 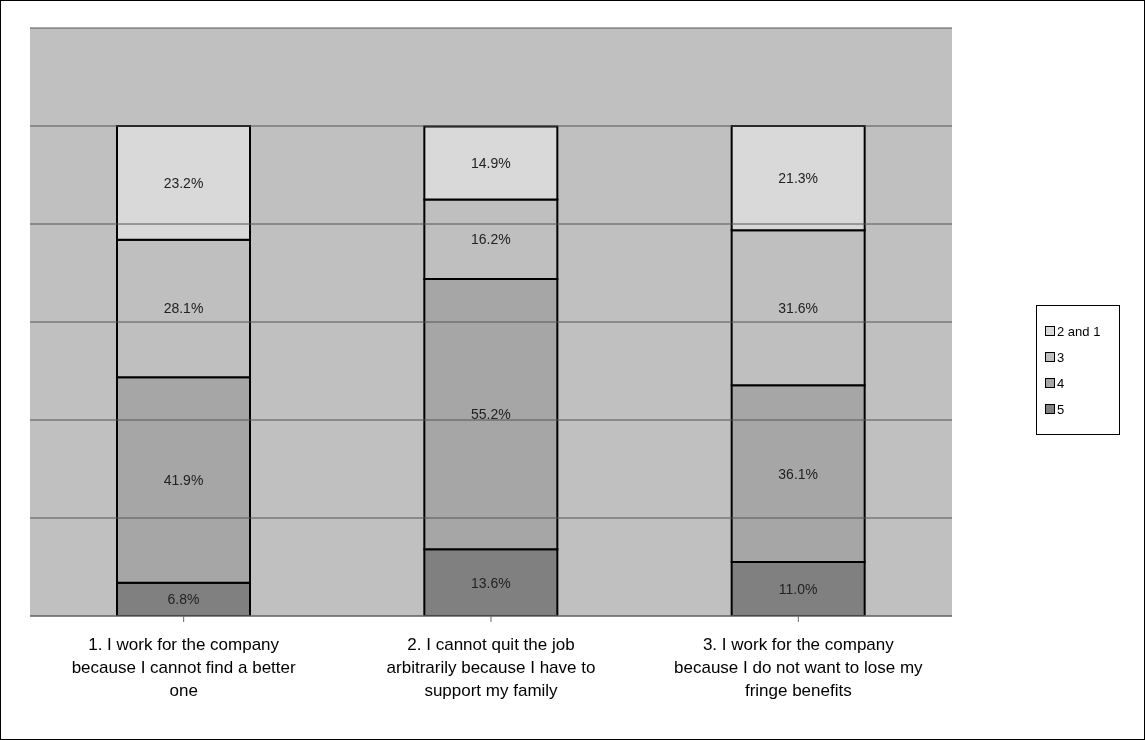 I want to click on legend-label: 2 and 1, so click(x=1079, y=331).